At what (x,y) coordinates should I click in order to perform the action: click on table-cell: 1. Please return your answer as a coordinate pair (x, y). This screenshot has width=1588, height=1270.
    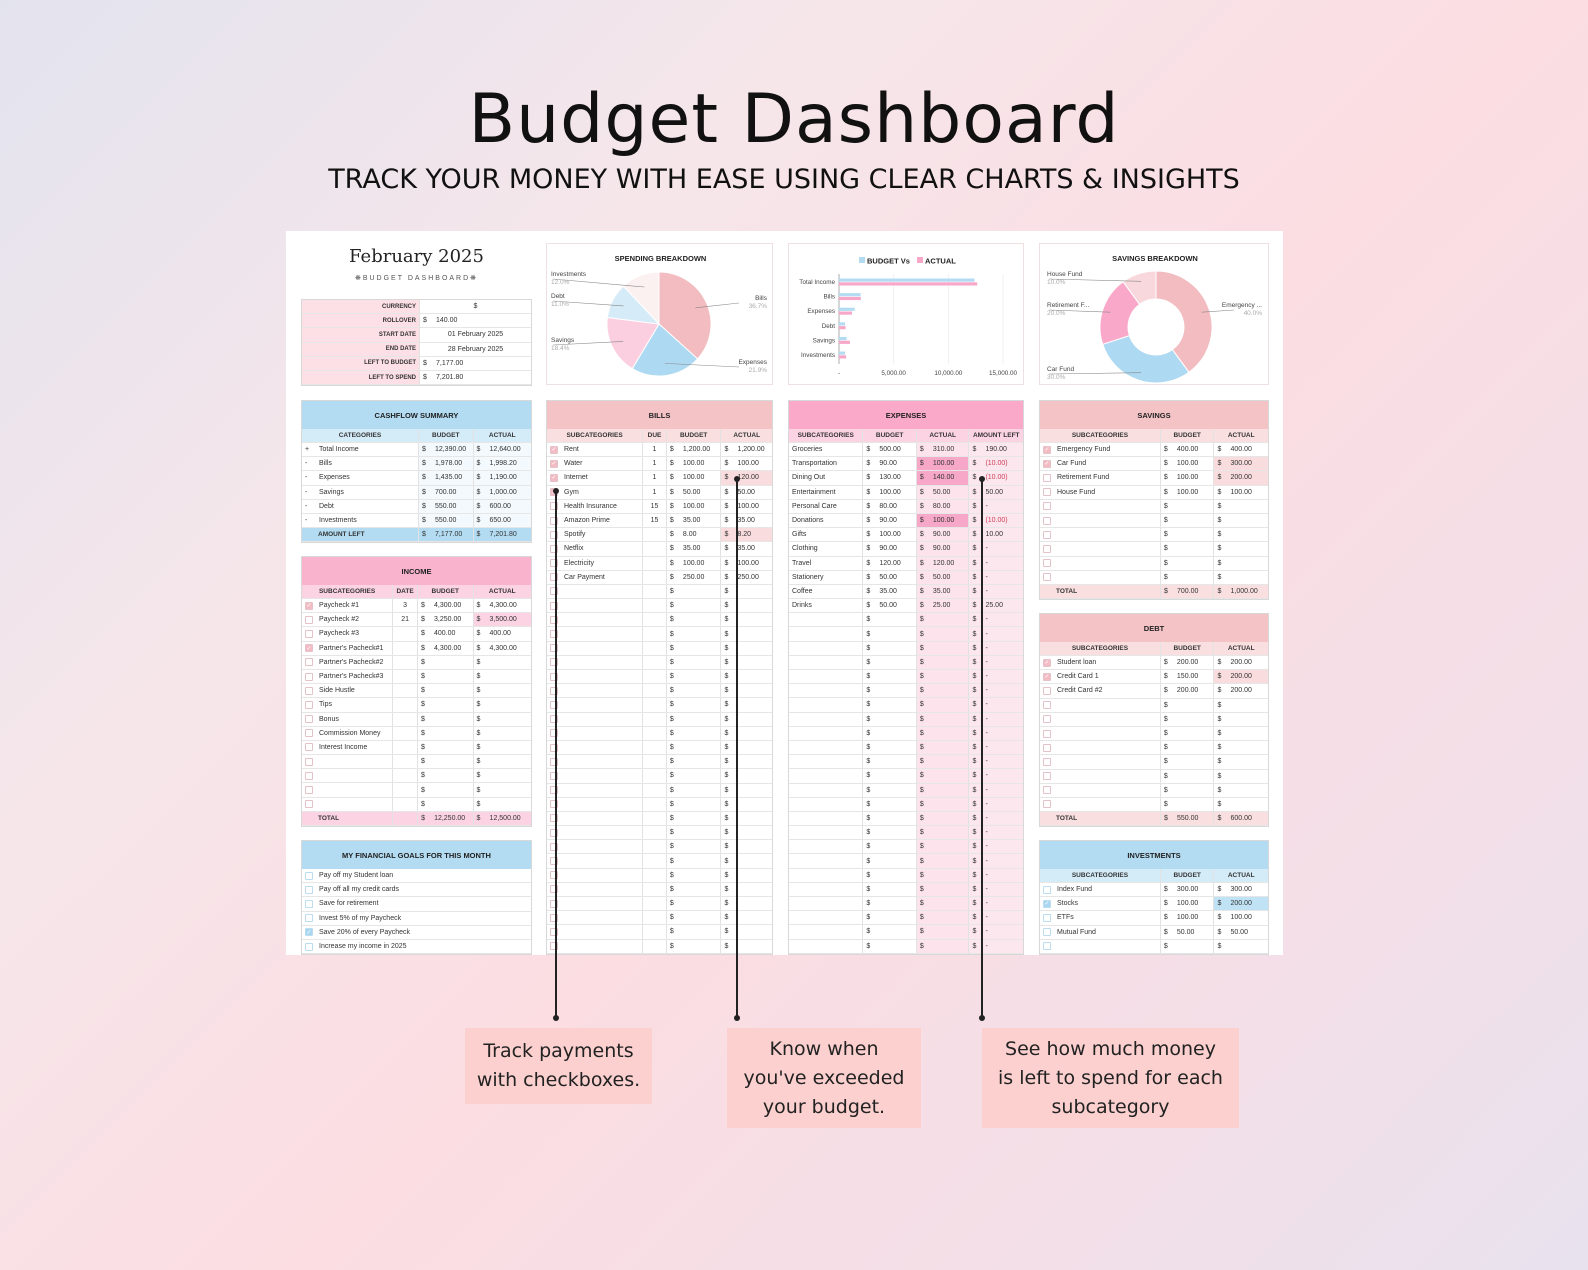
    Looking at the image, I should click on (655, 450).